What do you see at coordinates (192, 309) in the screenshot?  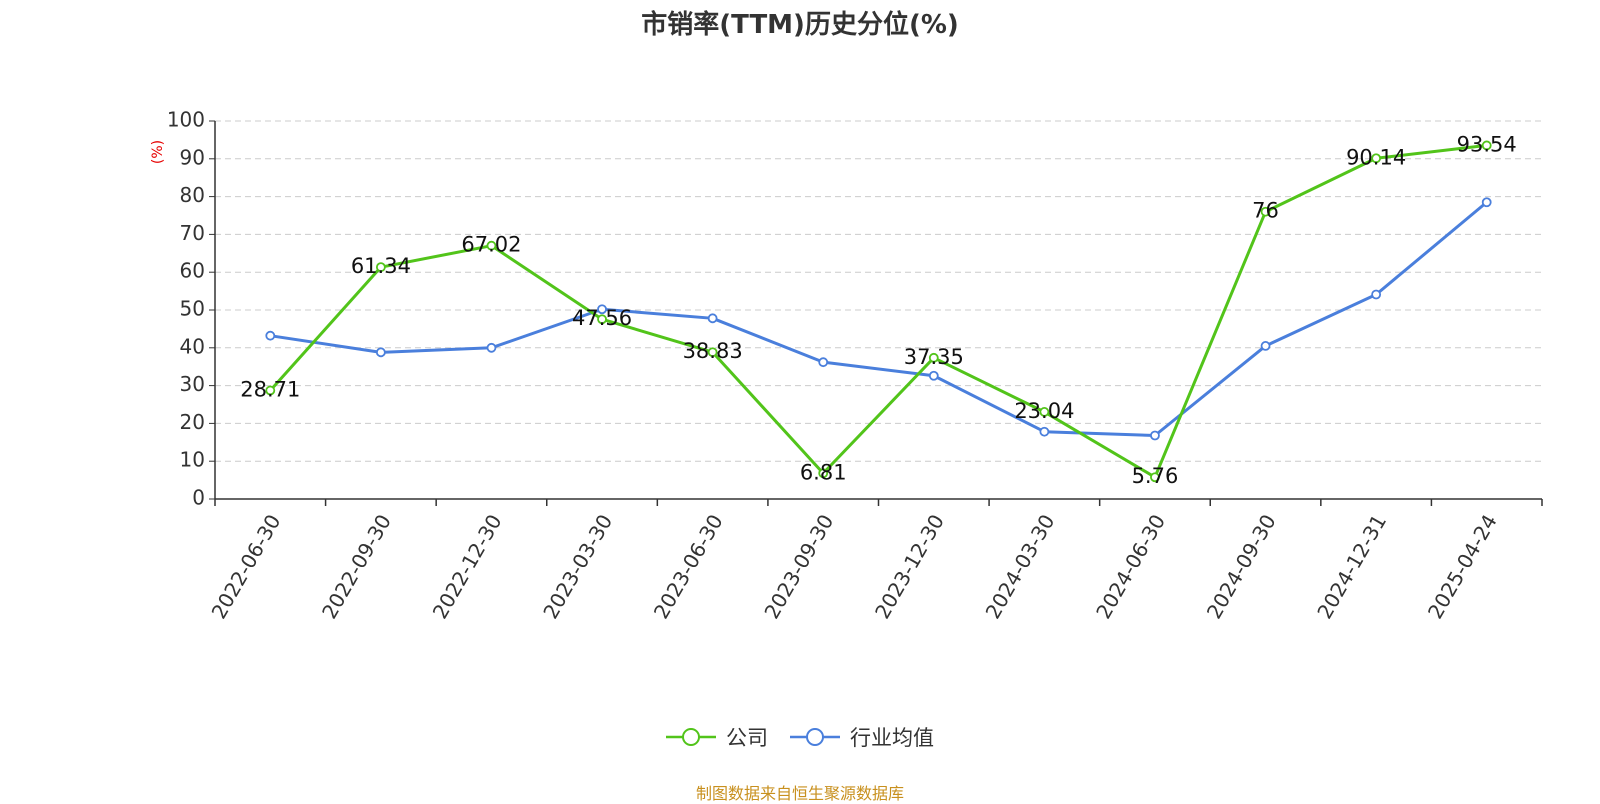 I see `y-tick-label: 50` at bounding box center [192, 309].